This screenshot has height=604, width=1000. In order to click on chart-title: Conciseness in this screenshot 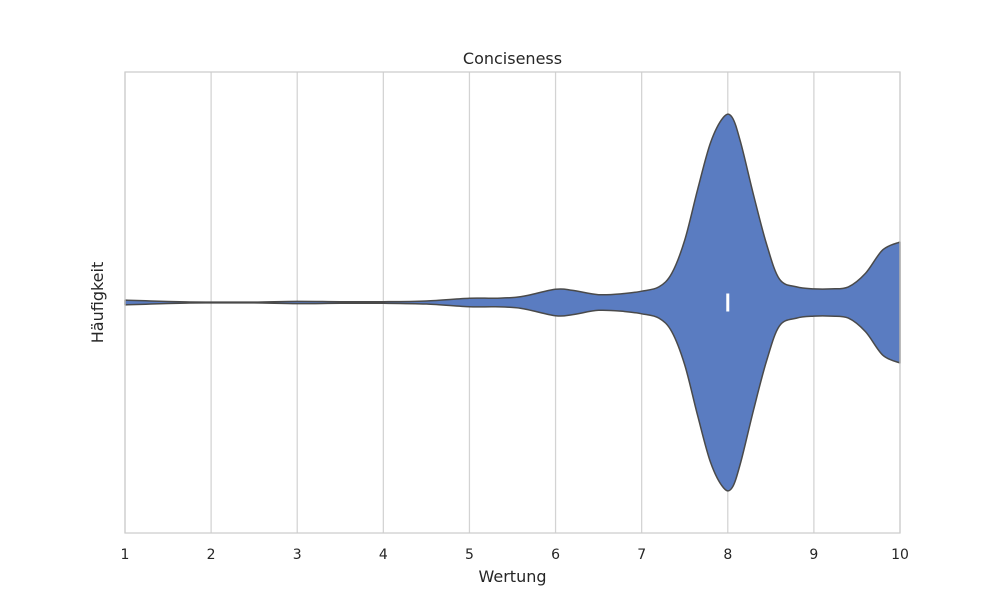, I will do `click(512, 58)`.